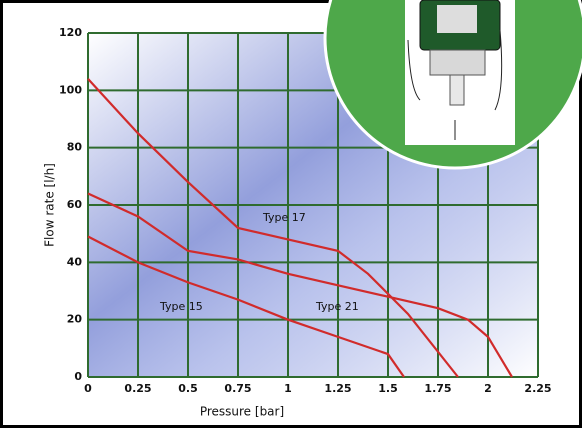  Describe the element at coordinates (388, 388) in the screenshot. I see `x-tick-label: 1.5` at that location.